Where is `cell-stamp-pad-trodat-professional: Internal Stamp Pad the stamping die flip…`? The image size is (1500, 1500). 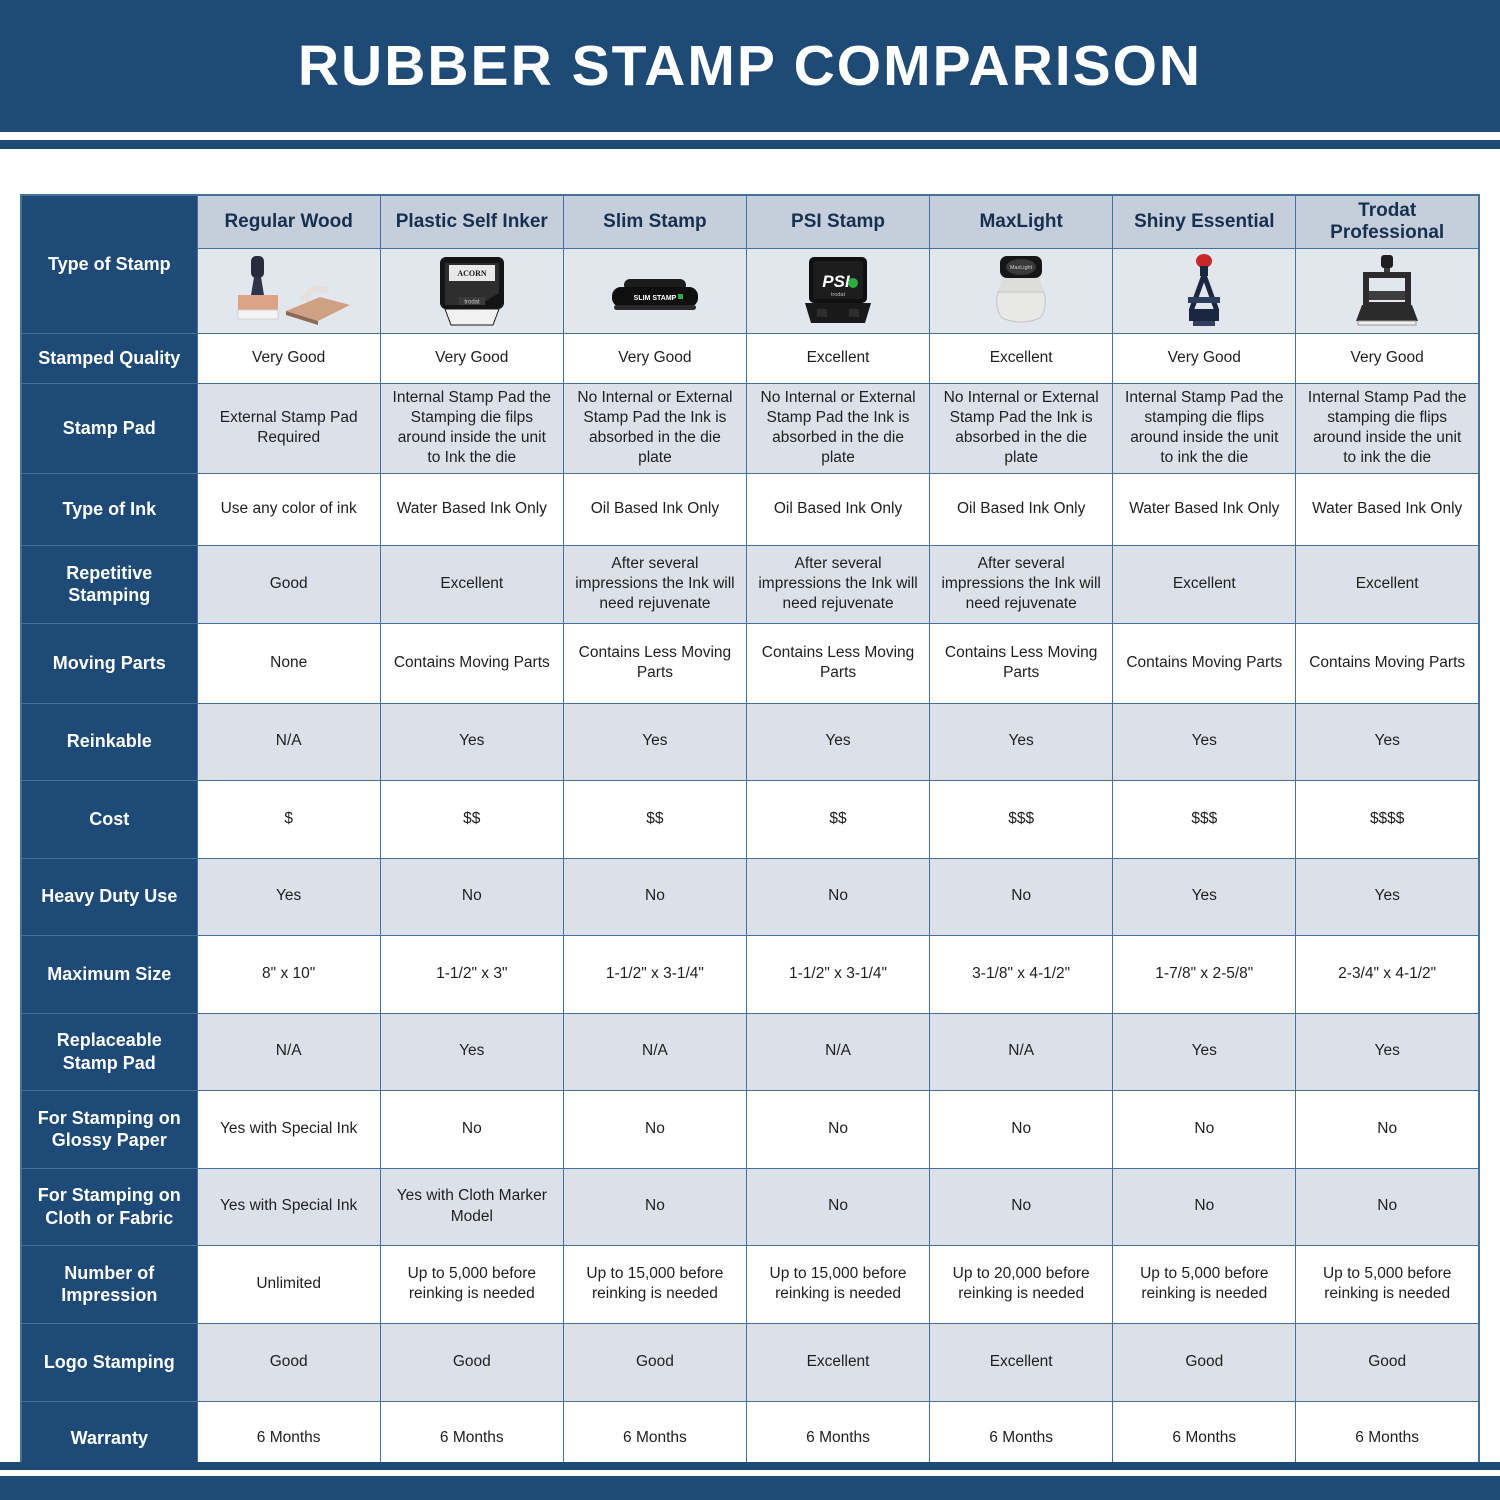 cell-stamp-pad-trodat-professional: Internal Stamp Pad the stamping die flip… is located at coordinates (1387, 428).